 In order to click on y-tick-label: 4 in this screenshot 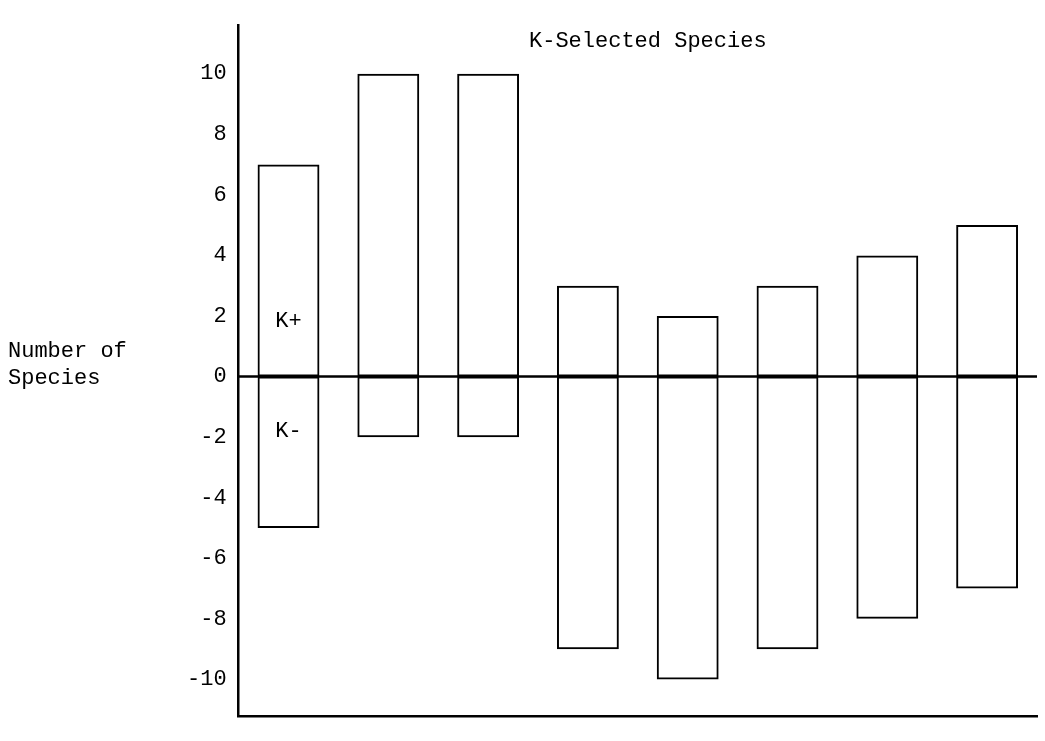, I will do `click(220, 256)`.